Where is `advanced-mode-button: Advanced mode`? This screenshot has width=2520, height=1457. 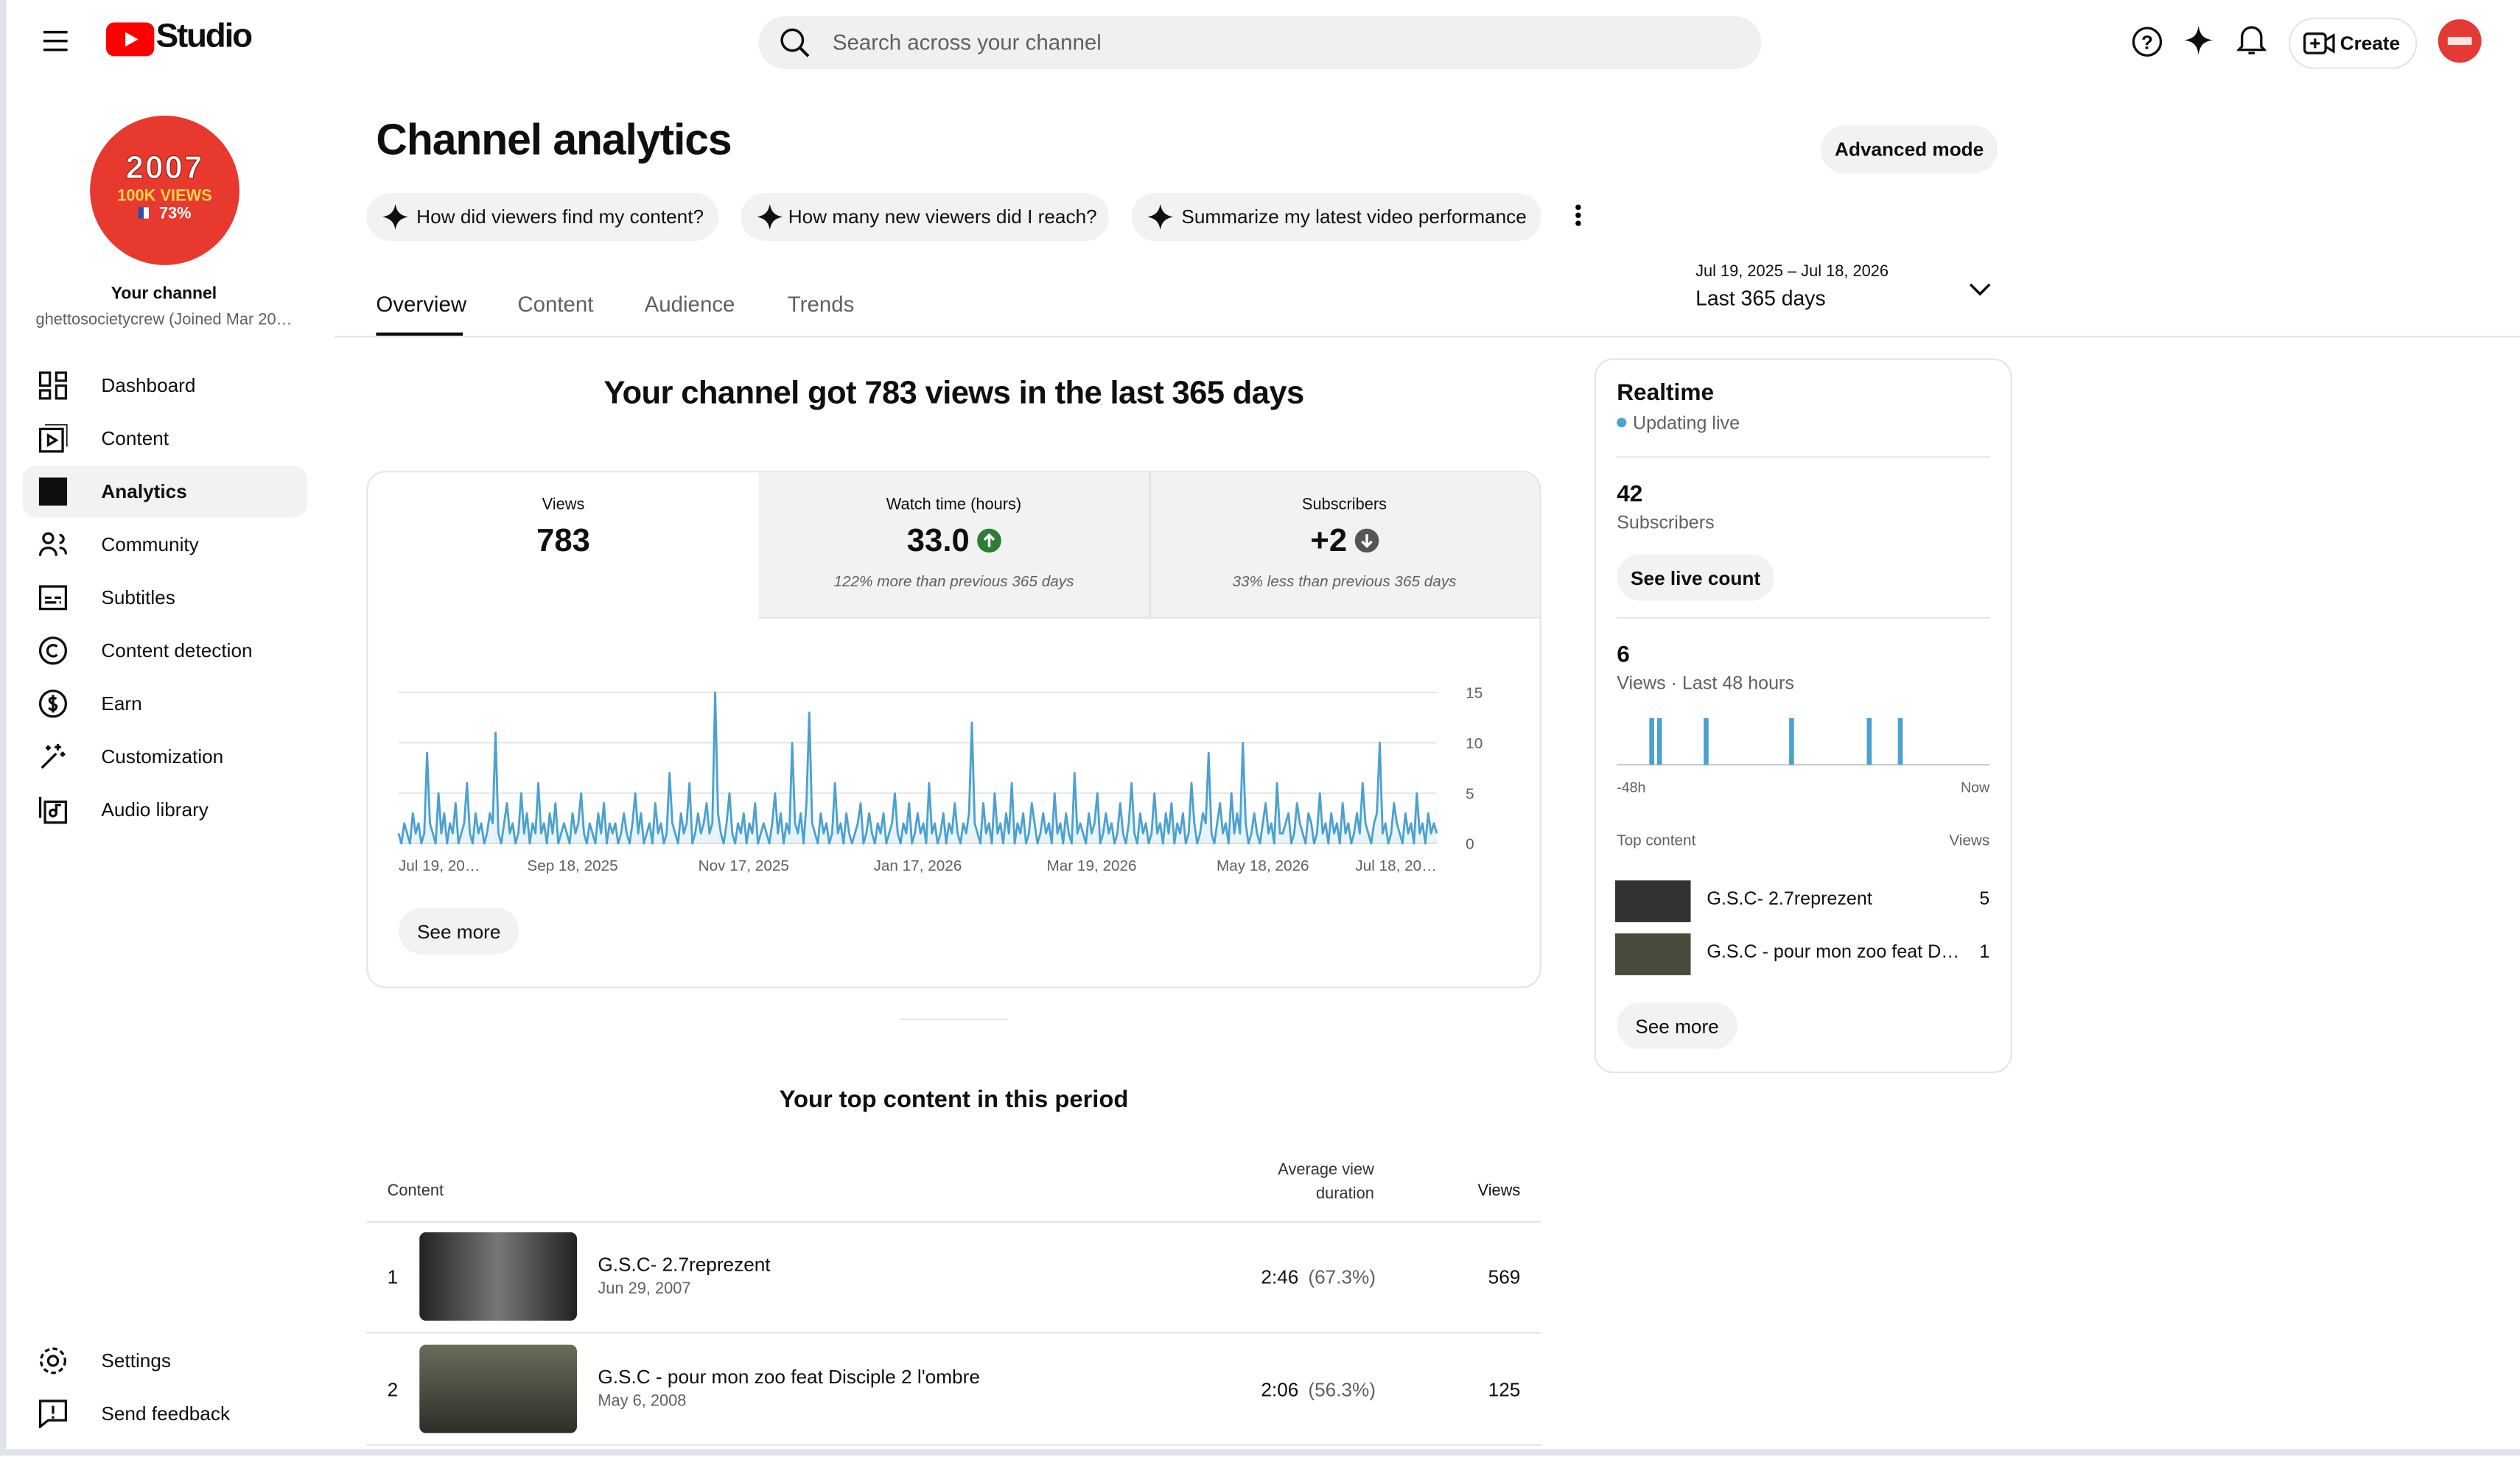 advanced-mode-button: Advanced mode is located at coordinates (1909, 149).